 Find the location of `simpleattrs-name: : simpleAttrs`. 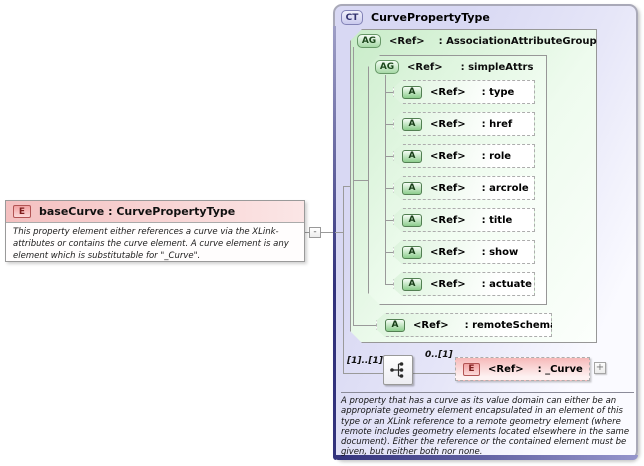

simpleattrs-name: : simpleAttrs is located at coordinates (497, 67).